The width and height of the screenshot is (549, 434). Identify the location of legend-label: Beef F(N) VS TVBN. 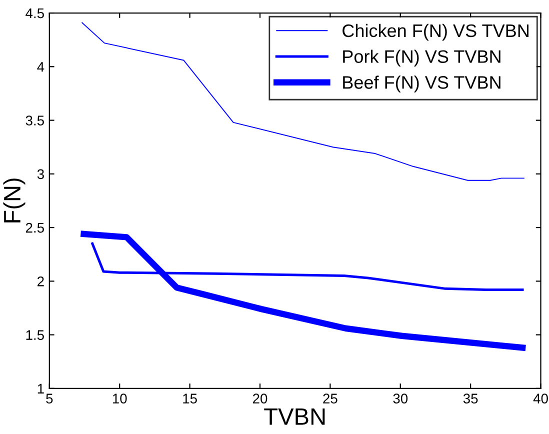
(421, 84).